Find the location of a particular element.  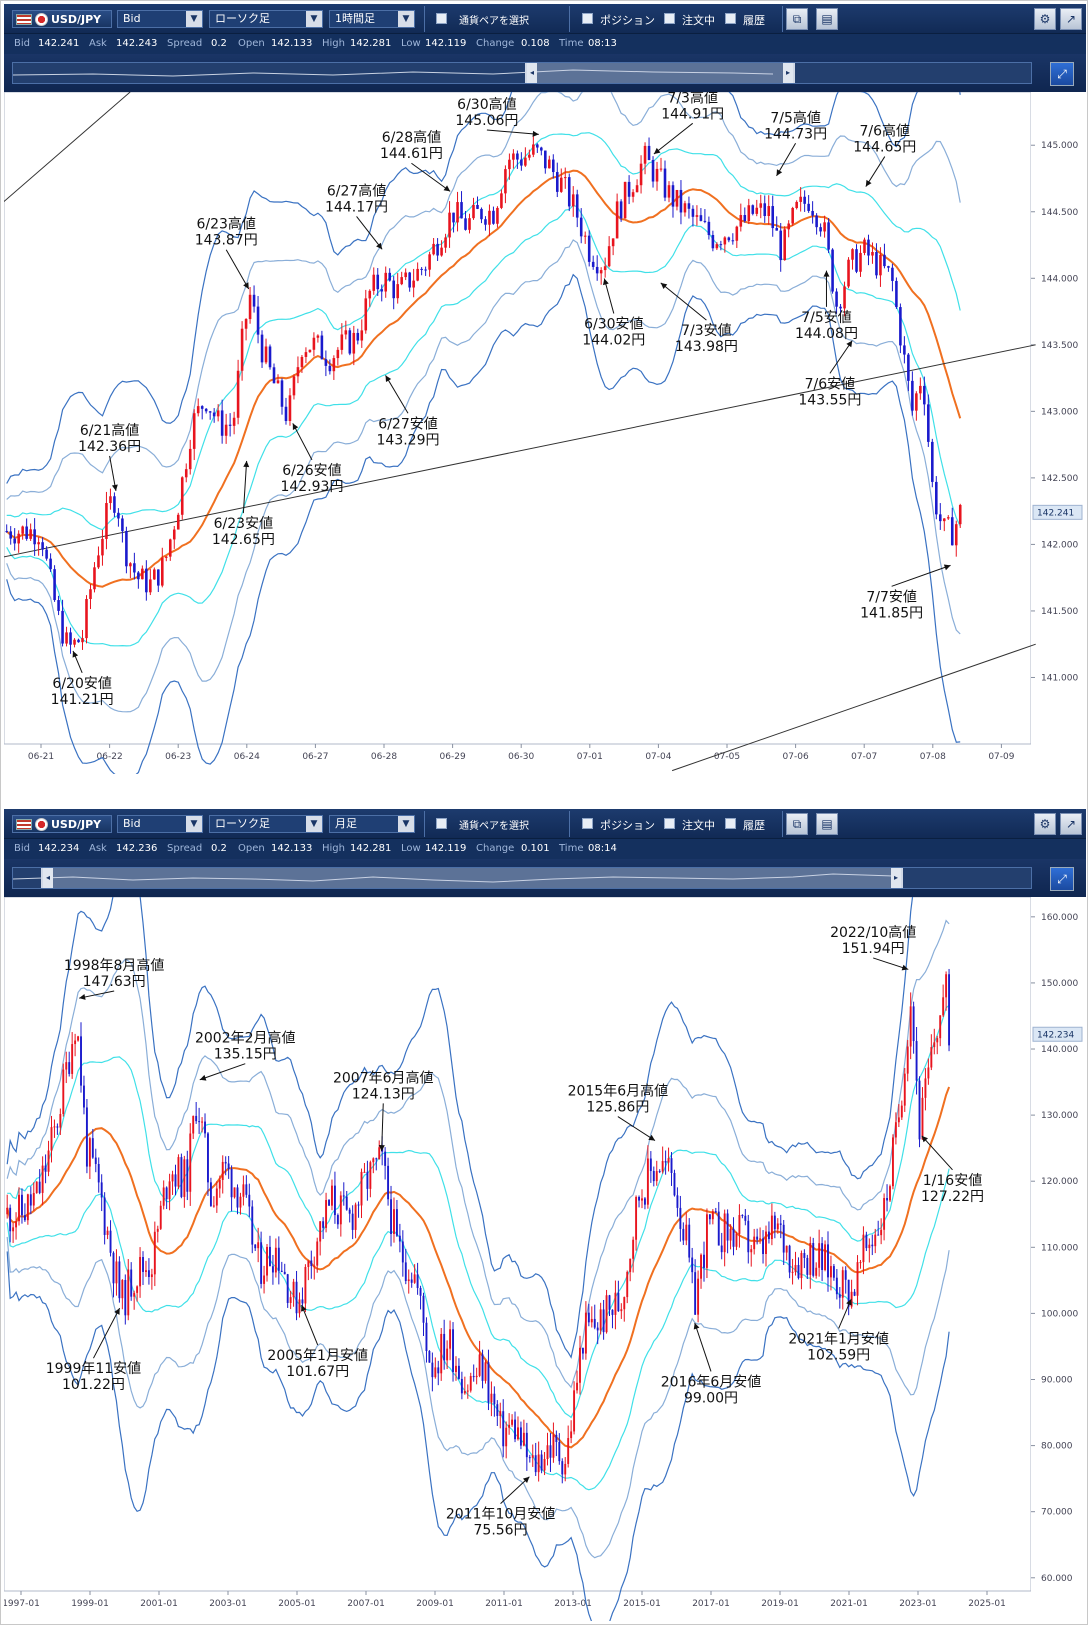

timeframe-select: 月足 ▼ is located at coordinates (372, 824).